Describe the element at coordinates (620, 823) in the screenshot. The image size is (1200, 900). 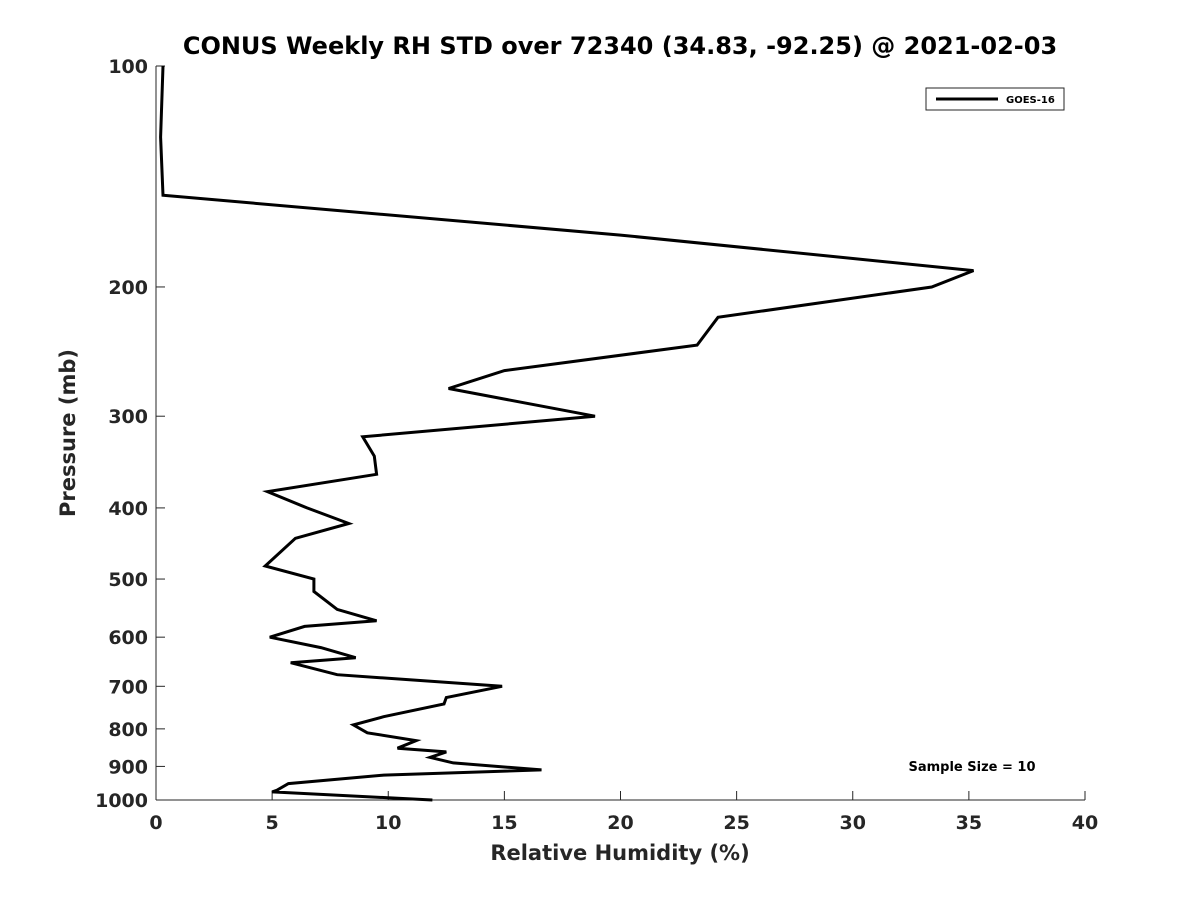
I see `x-tick-label: 20` at that location.